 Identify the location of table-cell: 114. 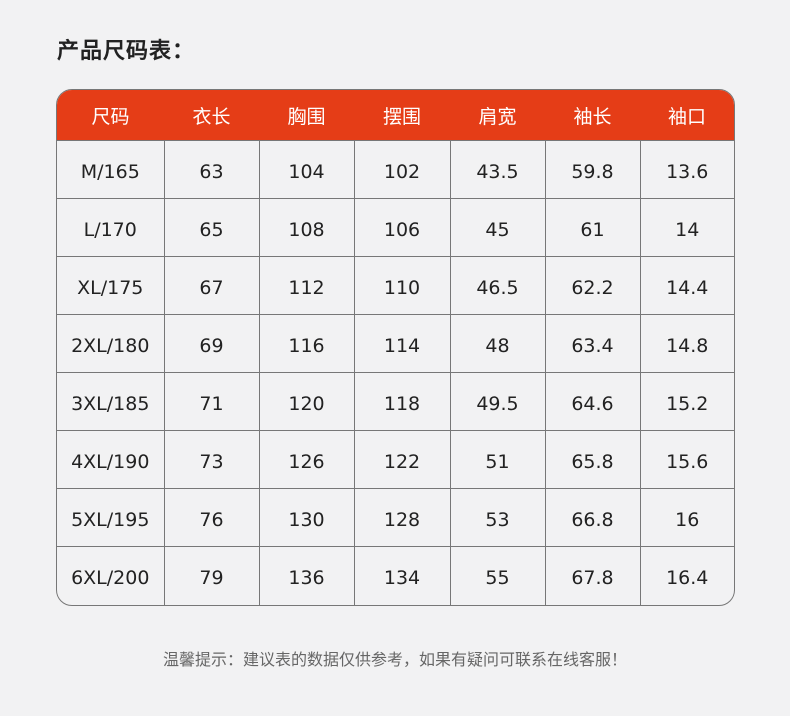
(402, 343).